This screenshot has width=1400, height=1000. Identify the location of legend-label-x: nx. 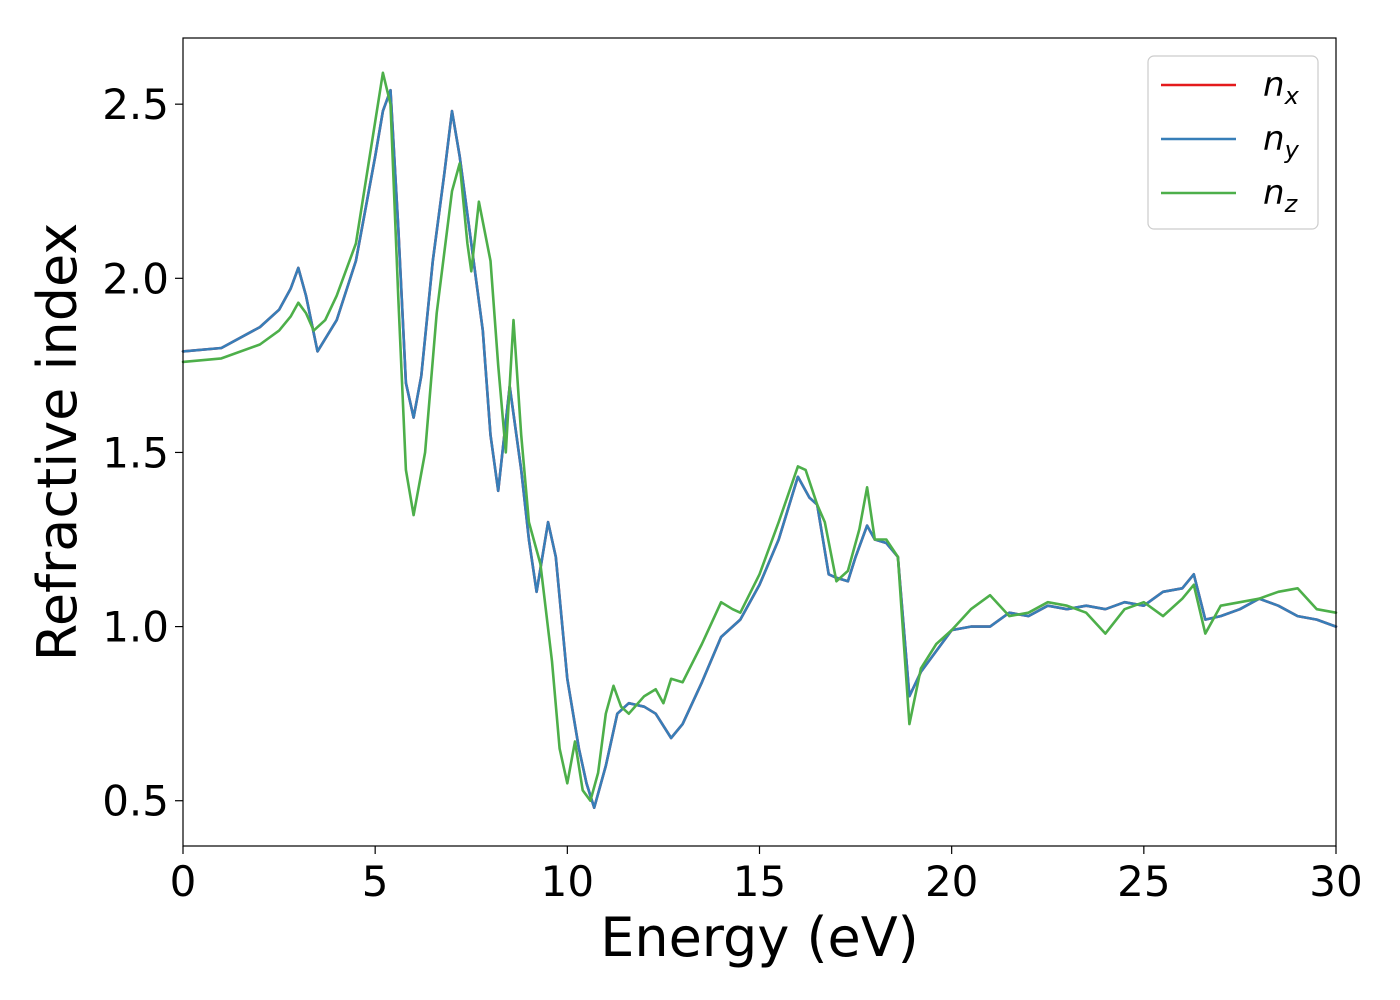
(1281, 87).